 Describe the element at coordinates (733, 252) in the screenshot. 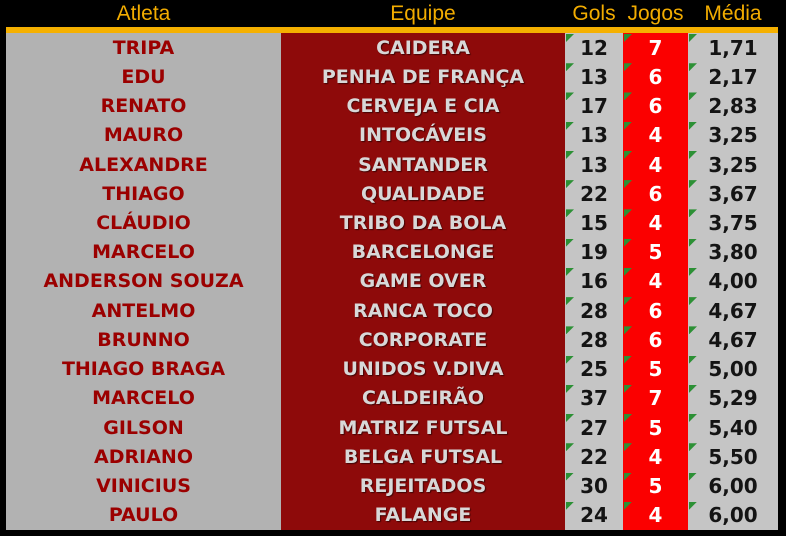

I see `media-cell: 3,80` at that location.